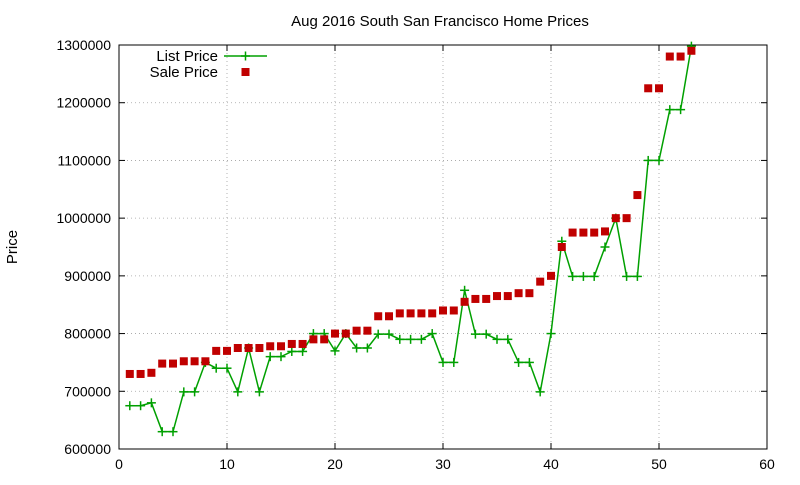 The image size is (800, 485). What do you see at coordinates (443, 464) in the screenshot?
I see `x-tick-label: 30` at bounding box center [443, 464].